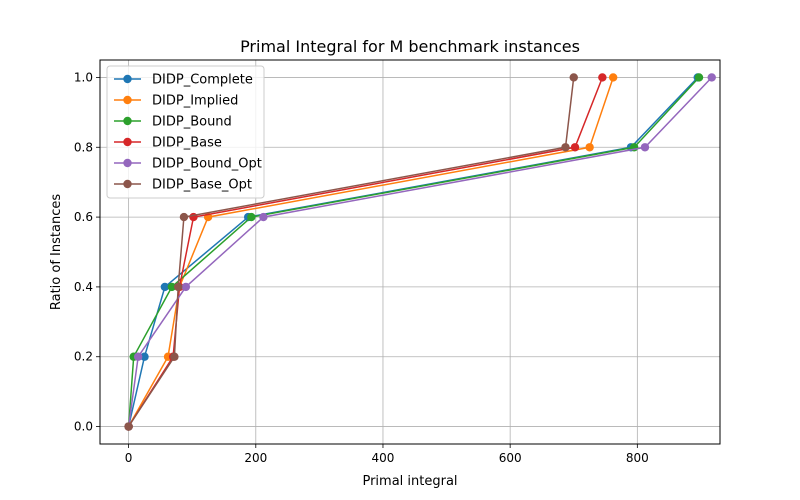  I want to click on y-tick-label: 0.8, so click(83, 147).